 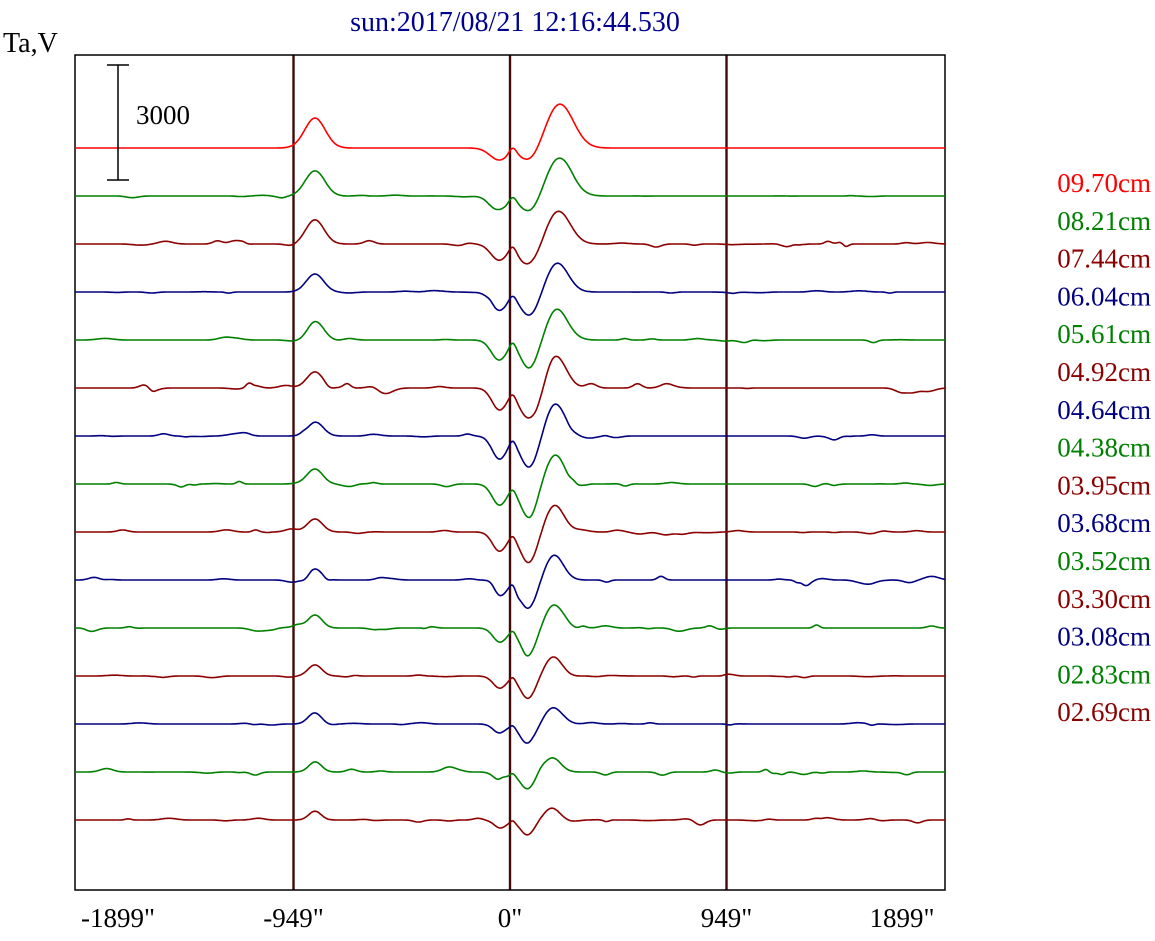 What do you see at coordinates (1104, 637) in the screenshot?
I see `legend-item: 03.08cm` at bounding box center [1104, 637].